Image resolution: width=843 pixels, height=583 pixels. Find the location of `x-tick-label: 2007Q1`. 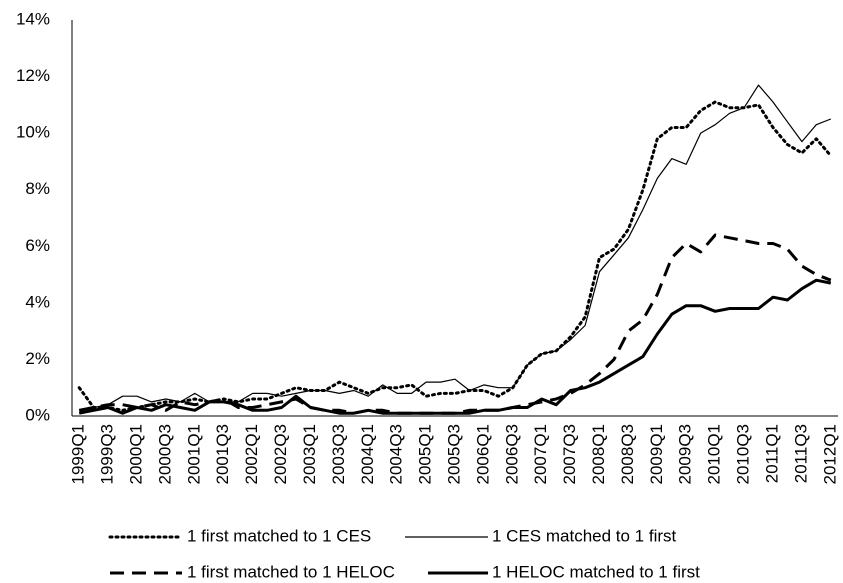

x-tick-label: 2007Q1 is located at coordinates (540, 454).